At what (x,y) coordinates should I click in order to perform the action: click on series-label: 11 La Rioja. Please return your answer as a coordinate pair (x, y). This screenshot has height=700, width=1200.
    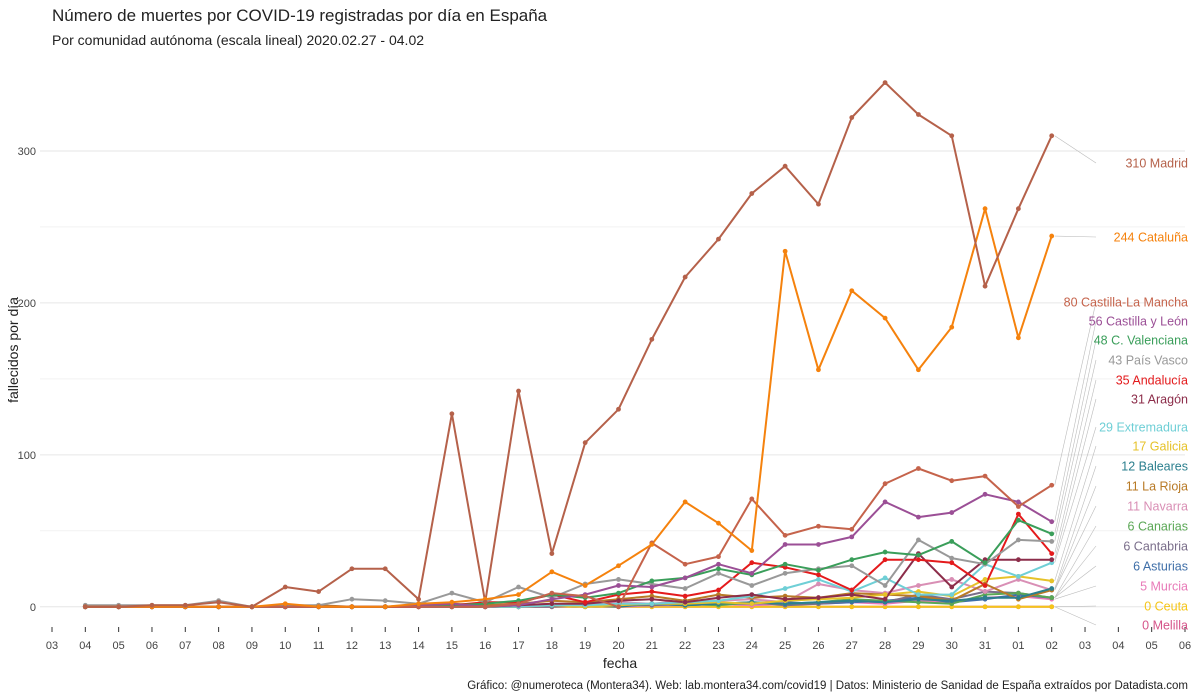
    Looking at the image, I should click on (1157, 487).